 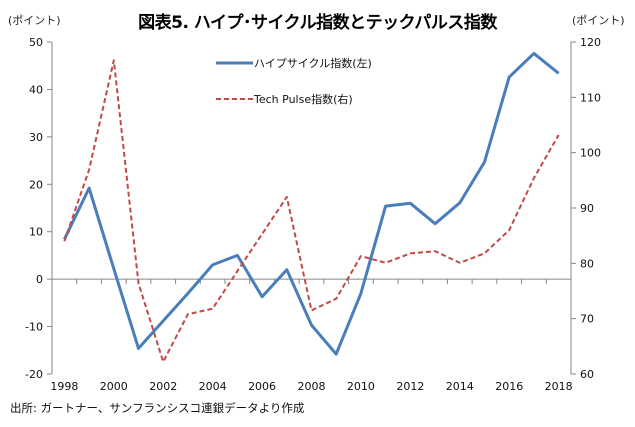 What do you see at coordinates (313, 63) in the screenshot?
I see `legend-label: ハイプサイクル指数(左)` at bounding box center [313, 63].